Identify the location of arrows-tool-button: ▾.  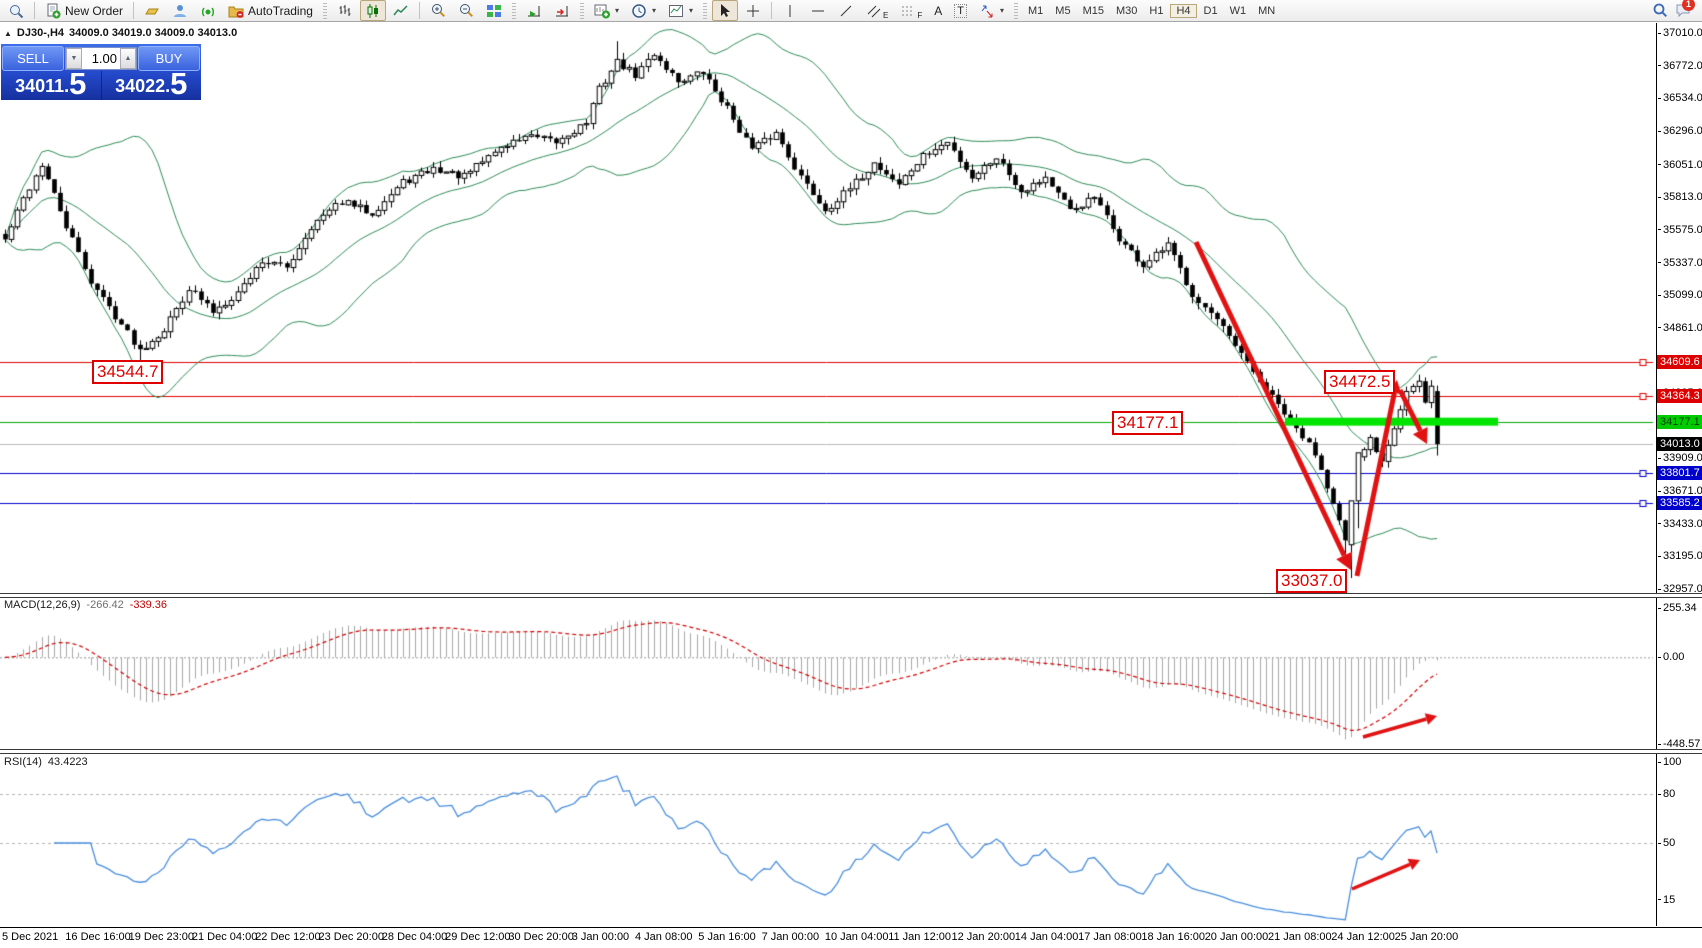
(991, 10).